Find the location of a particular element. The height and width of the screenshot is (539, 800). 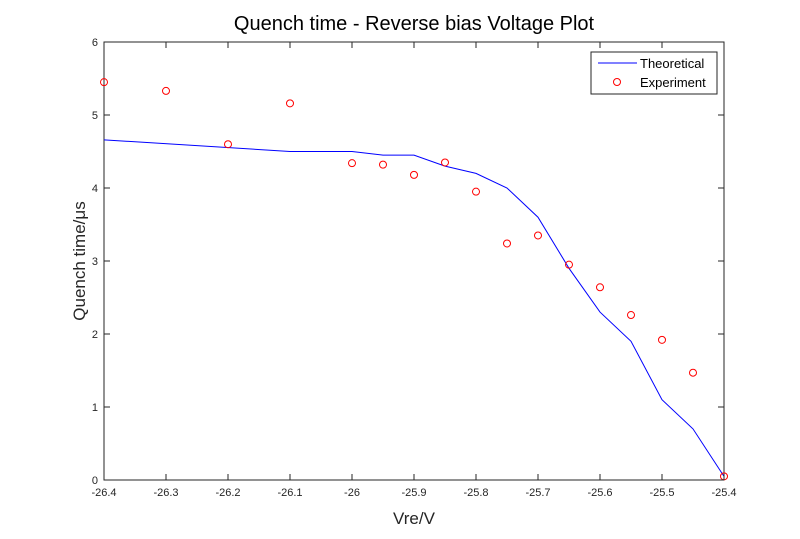

legend-box is located at coordinates (654, 73).